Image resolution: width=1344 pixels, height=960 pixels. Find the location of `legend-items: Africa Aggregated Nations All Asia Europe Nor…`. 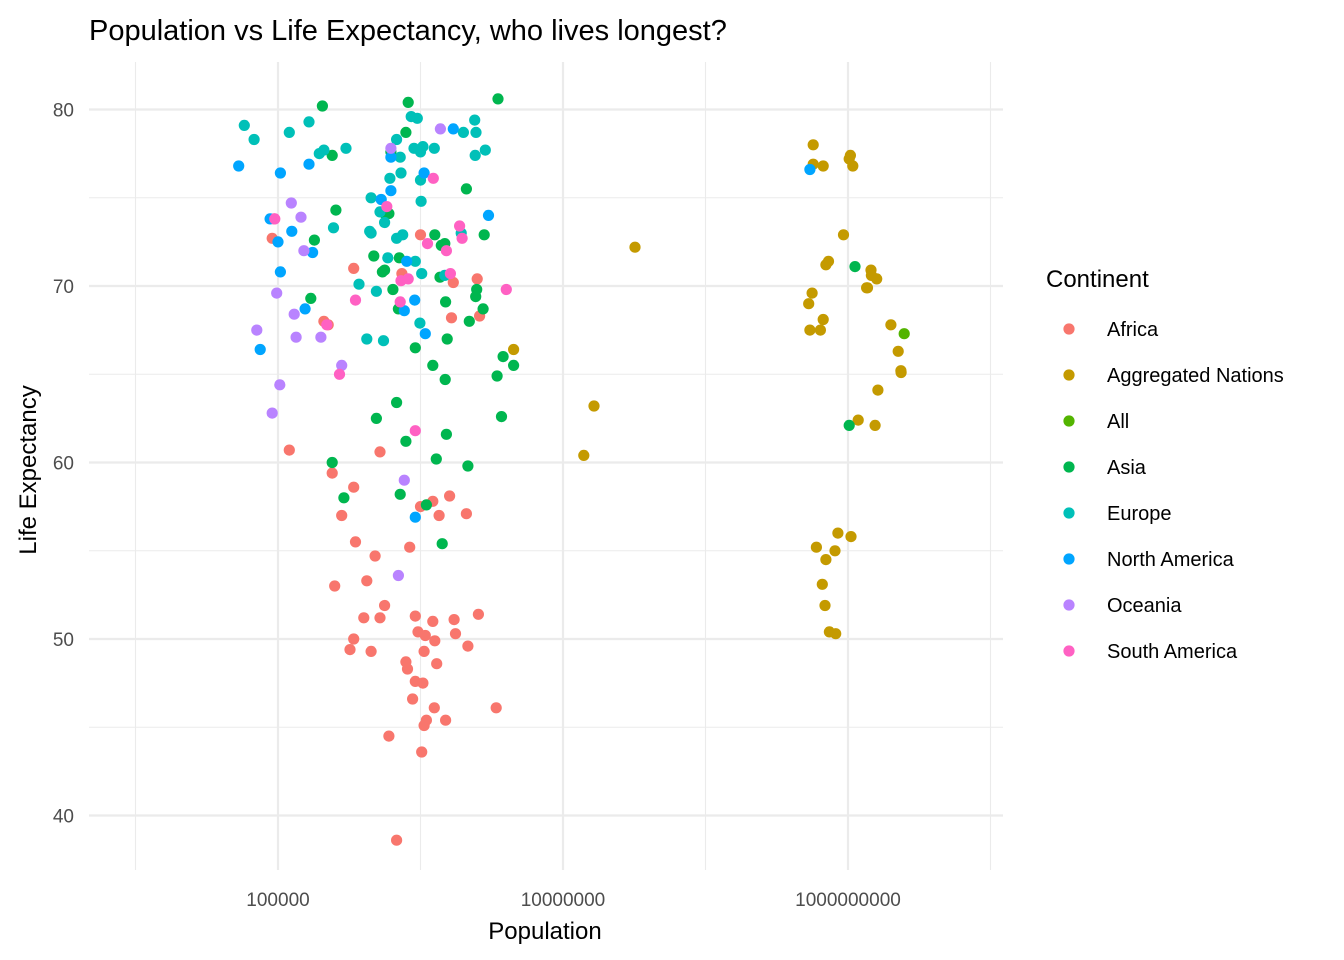

legend-items: Africa Aggregated Nations All Asia Europe Nor… is located at coordinates (1173, 491).